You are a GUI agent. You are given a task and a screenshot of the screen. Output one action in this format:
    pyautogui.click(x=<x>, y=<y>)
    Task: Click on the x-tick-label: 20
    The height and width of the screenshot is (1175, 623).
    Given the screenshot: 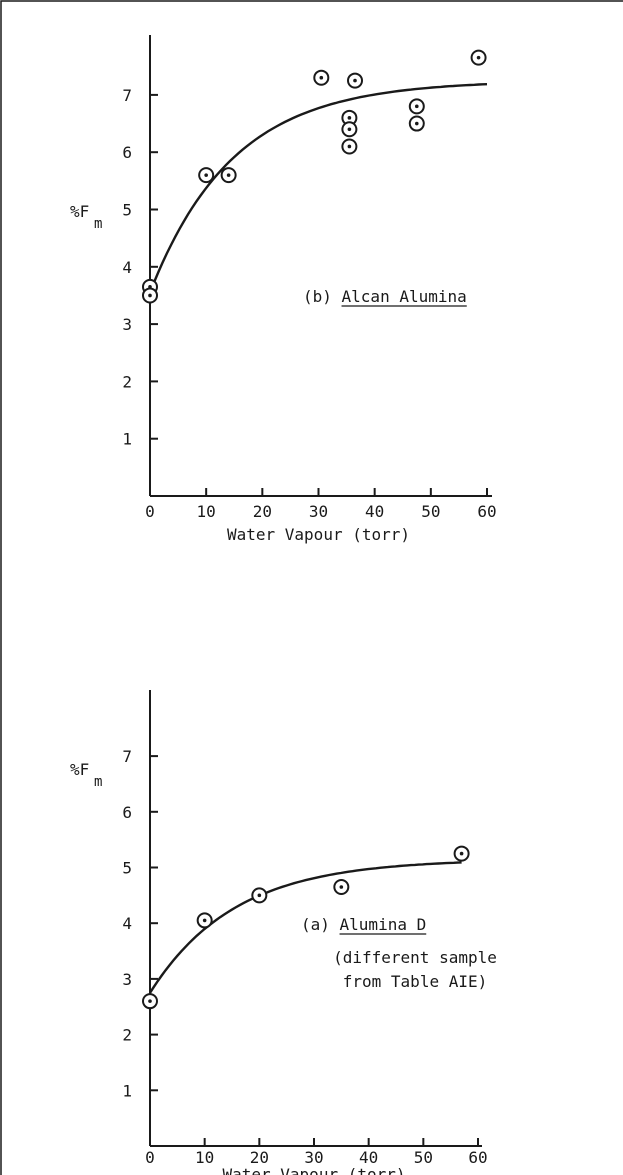 What is the action you would take?
    pyautogui.click(x=262, y=511)
    